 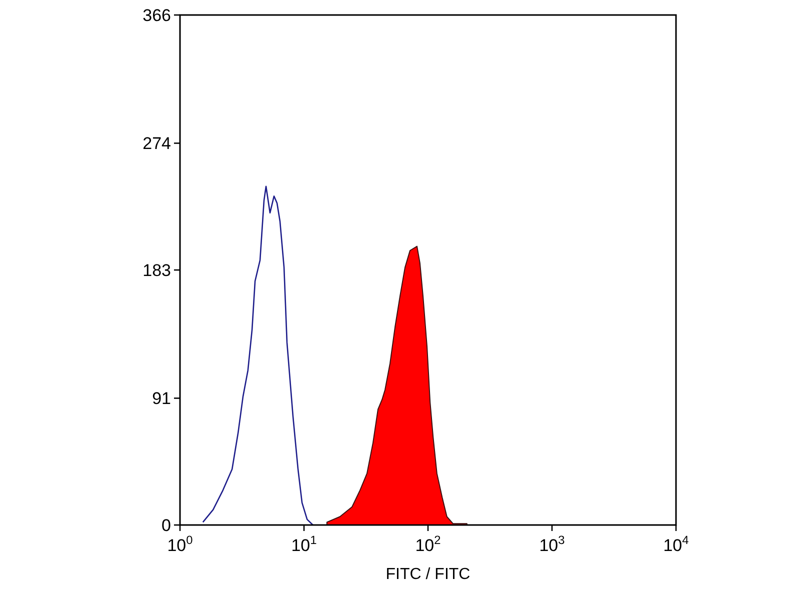 What do you see at coordinates (428, 574) in the screenshot?
I see `x-axis-title: FITC / FITC` at bounding box center [428, 574].